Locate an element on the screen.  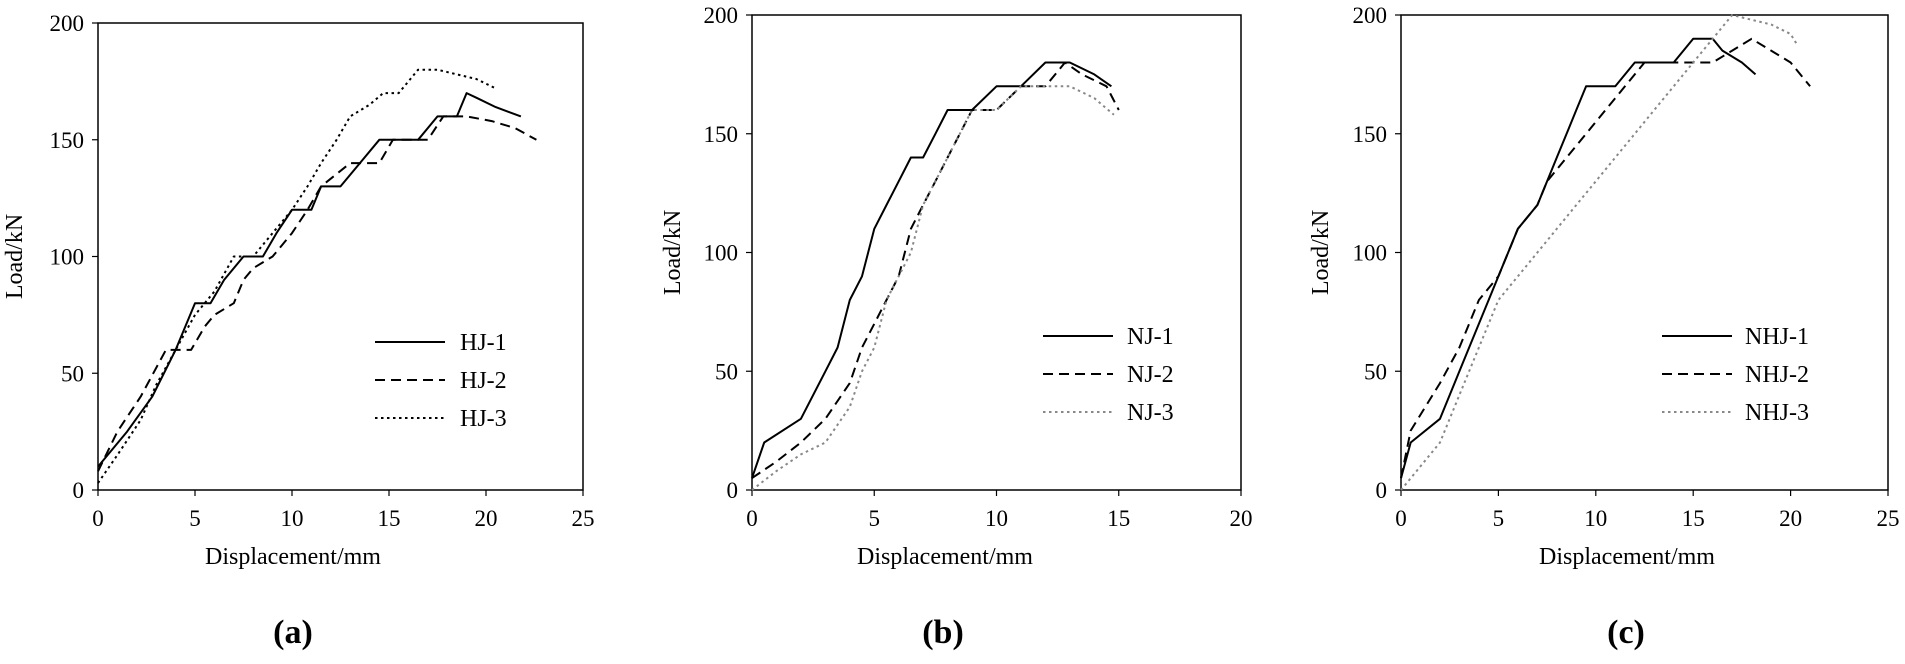
legend-label: NHJ-3 is located at coordinates (1777, 413).